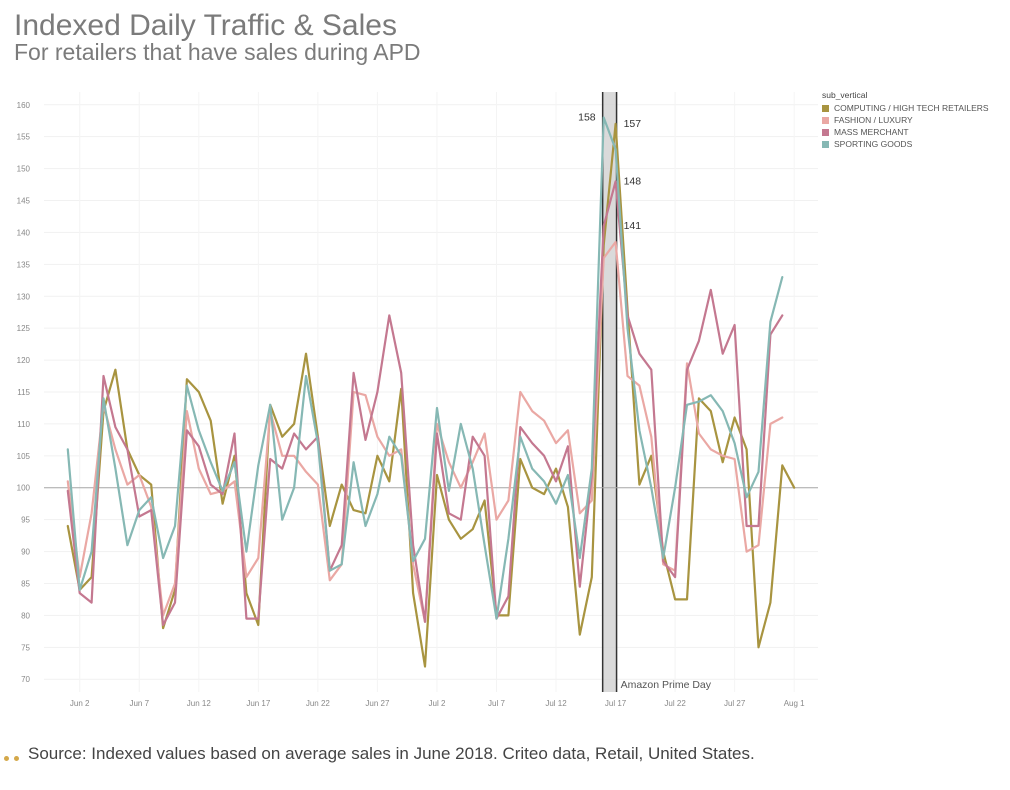  Describe the element at coordinates (633, 181) in the screenshot. I see `peak-value-label: 148` at that location.